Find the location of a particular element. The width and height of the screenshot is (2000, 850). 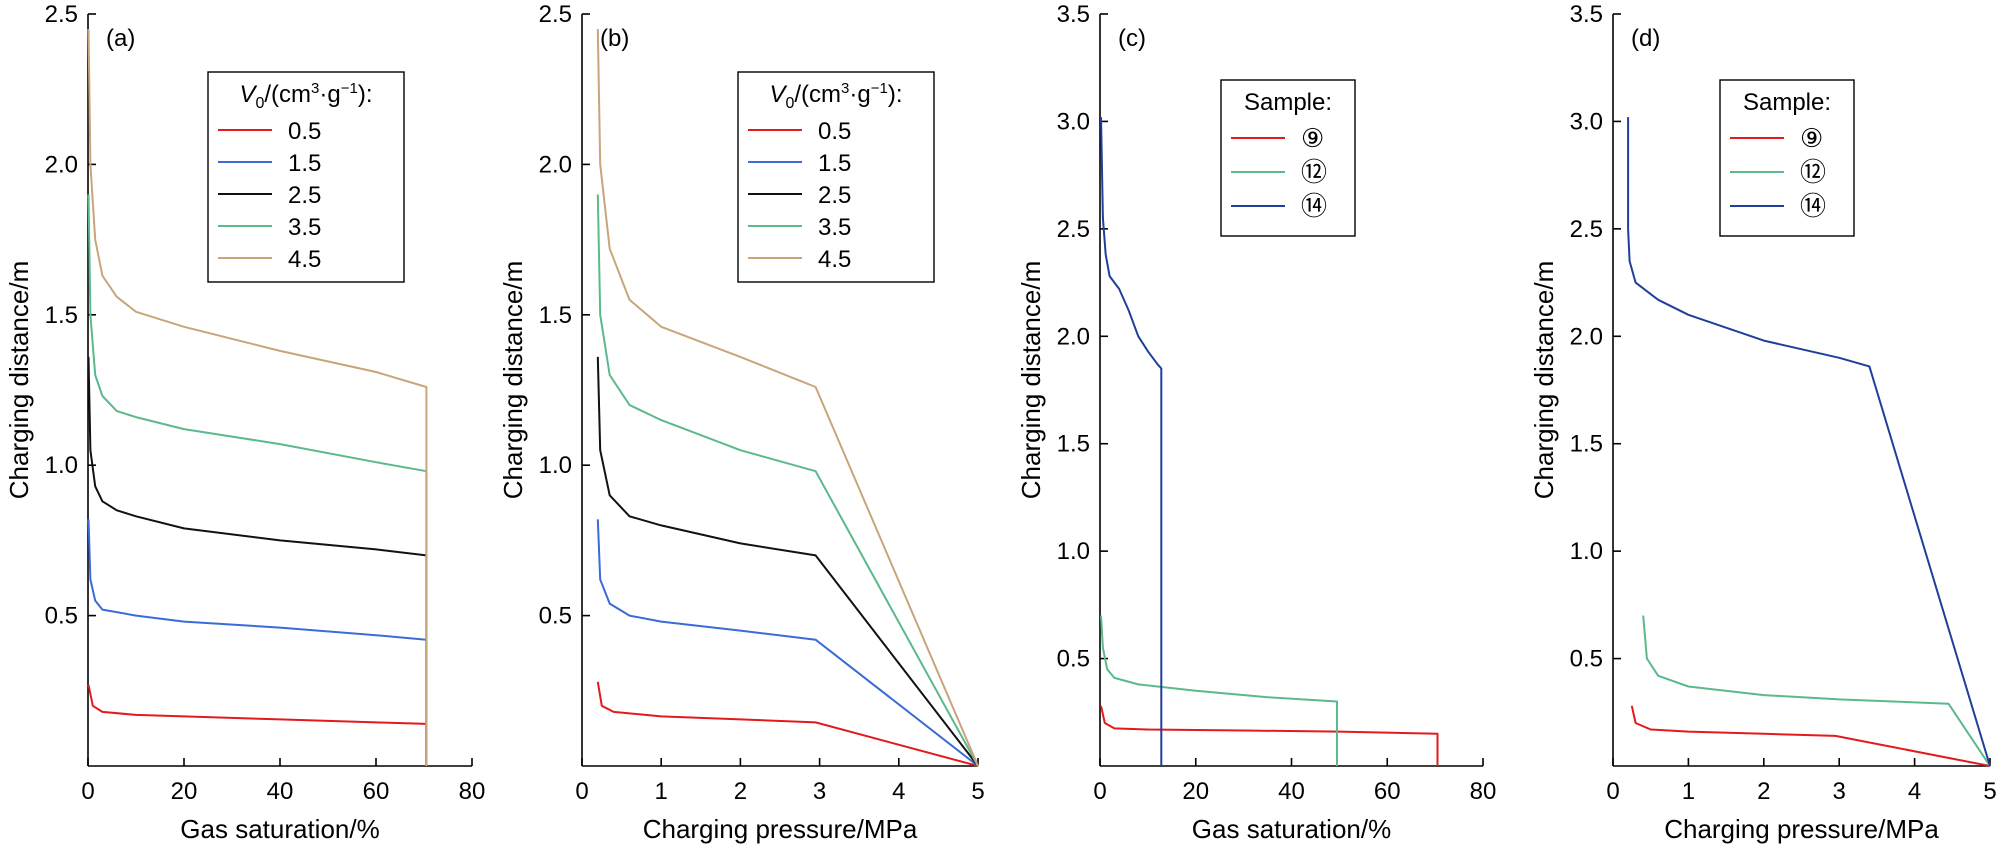

panel-label: (c) is located at coordinates (1132, 38).